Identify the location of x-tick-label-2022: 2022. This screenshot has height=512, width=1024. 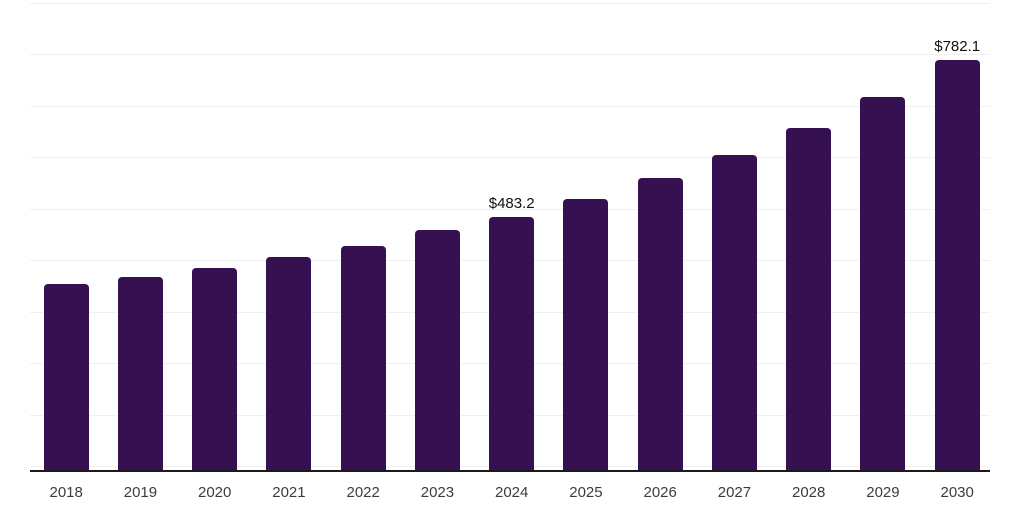
(363, 492).